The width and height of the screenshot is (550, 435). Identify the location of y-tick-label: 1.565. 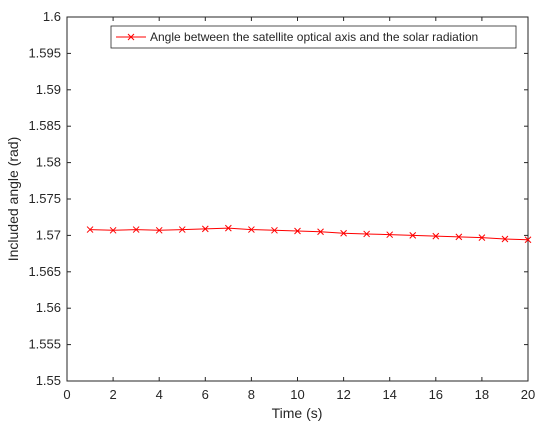
(44, 271).